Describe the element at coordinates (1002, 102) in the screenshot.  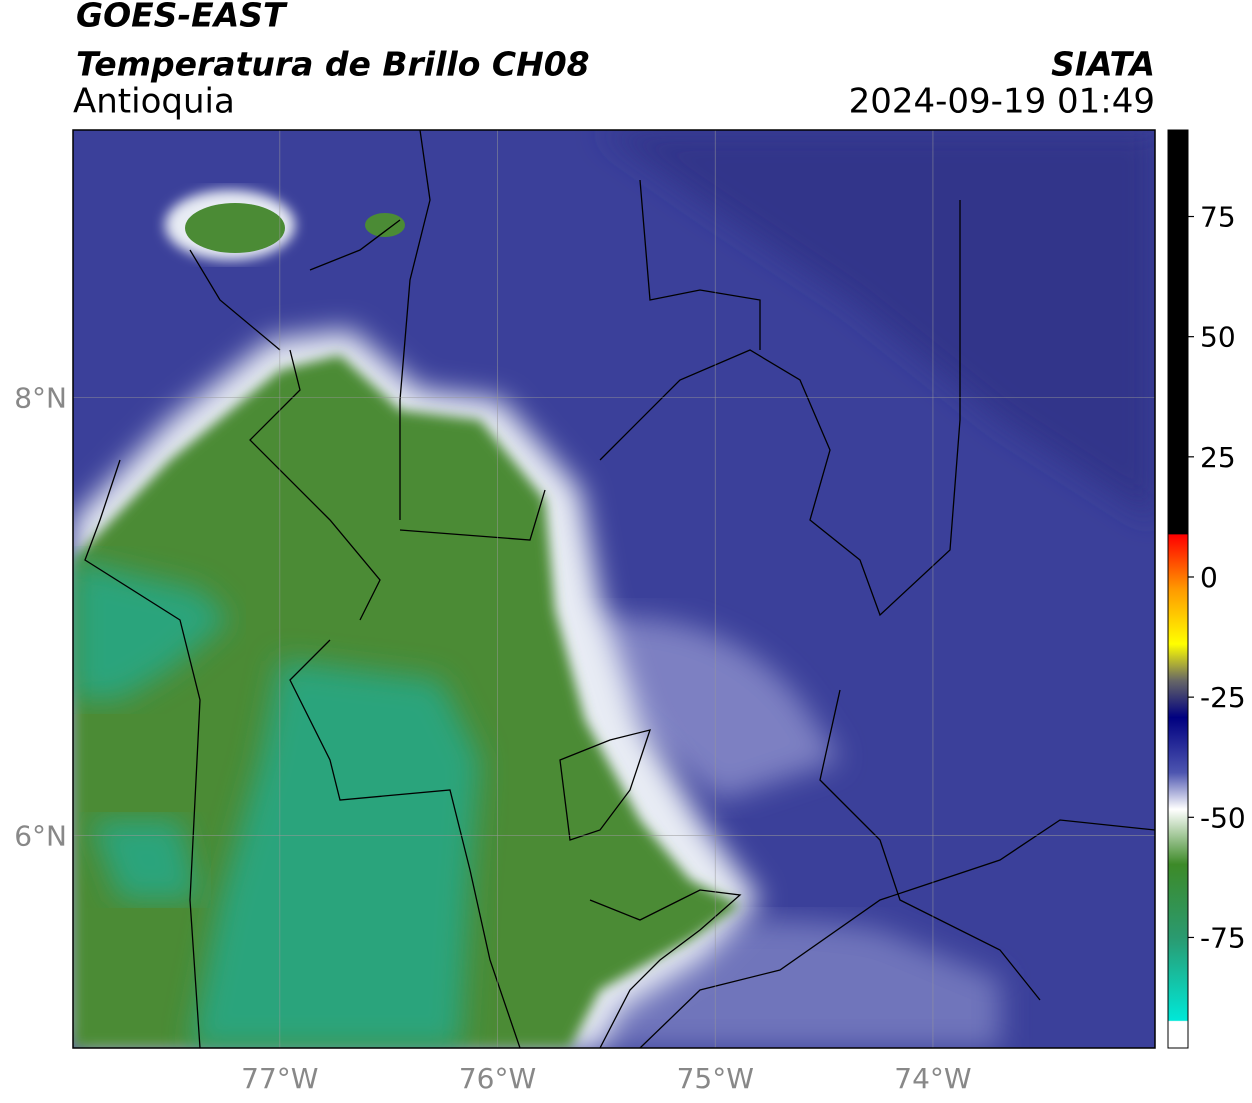
I see `datetime: 2024-09-19 01:49` at that location.